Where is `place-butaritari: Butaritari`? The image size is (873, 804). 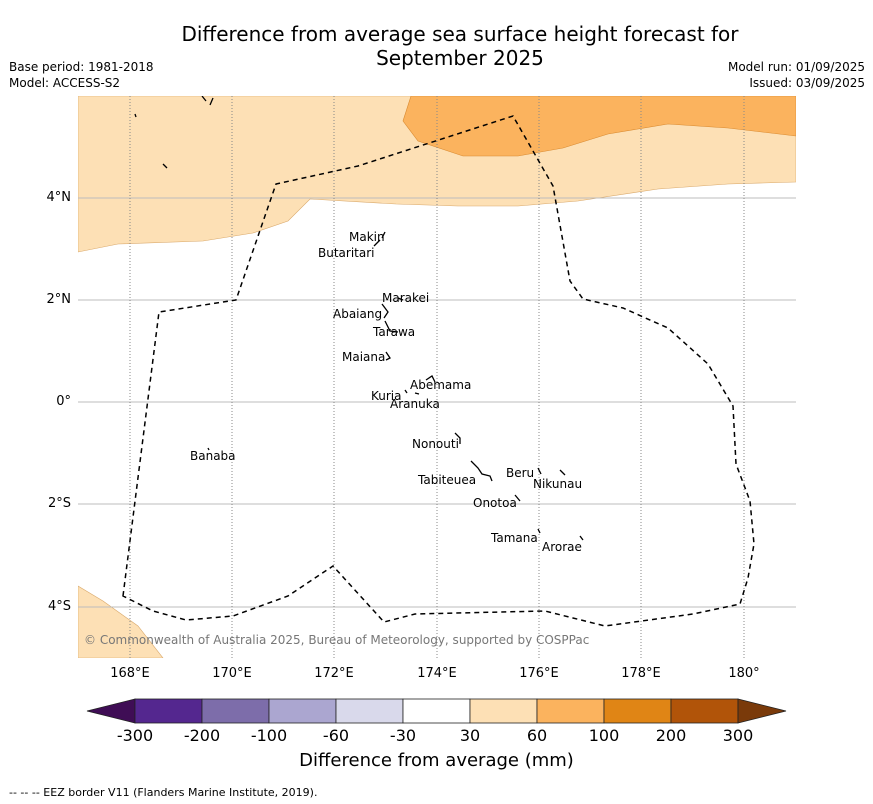 place-butaritari: Butaritari is located at coordinates (346, 253).